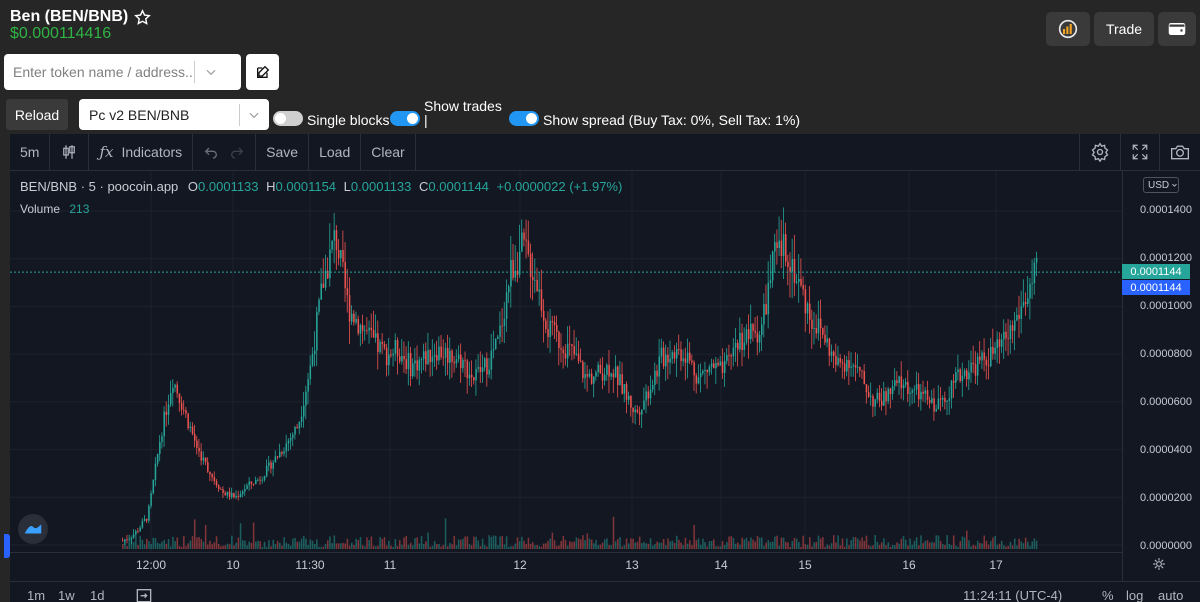  Describe the element at coordinates (1135, 595) in the screenshot. I see `log-toggle: log` at that location.